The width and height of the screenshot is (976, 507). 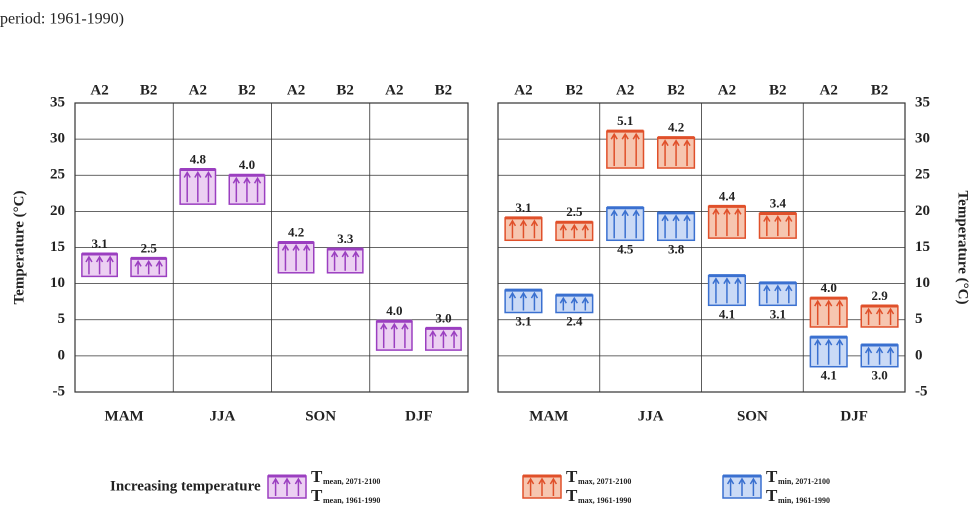 What do you see at coordinates (574, 321) in the screenshot?
I see `value-label: 2.4` at bounding box center [574, 321].